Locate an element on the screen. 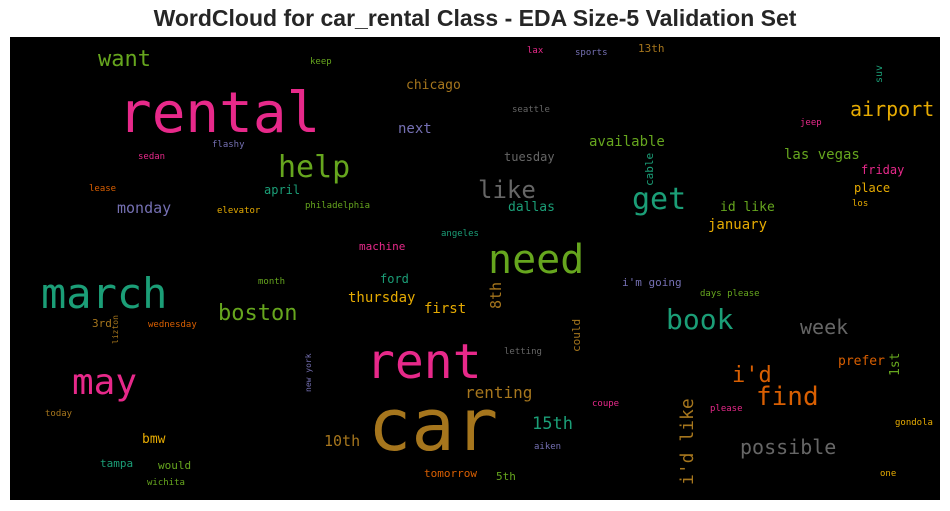 Image resolution: width=950 pixels, height=511 pixels. word-sedan: sedan is located at coordinates (151, 157).